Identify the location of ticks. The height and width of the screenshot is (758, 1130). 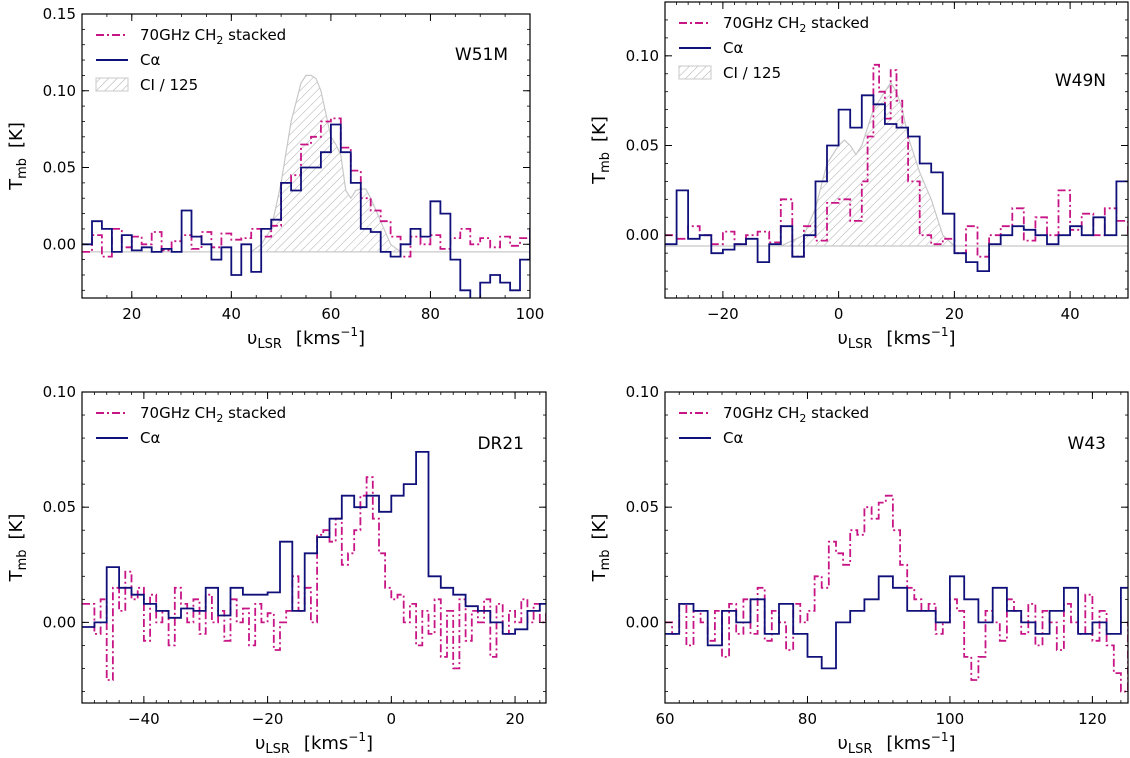
(306, 155).